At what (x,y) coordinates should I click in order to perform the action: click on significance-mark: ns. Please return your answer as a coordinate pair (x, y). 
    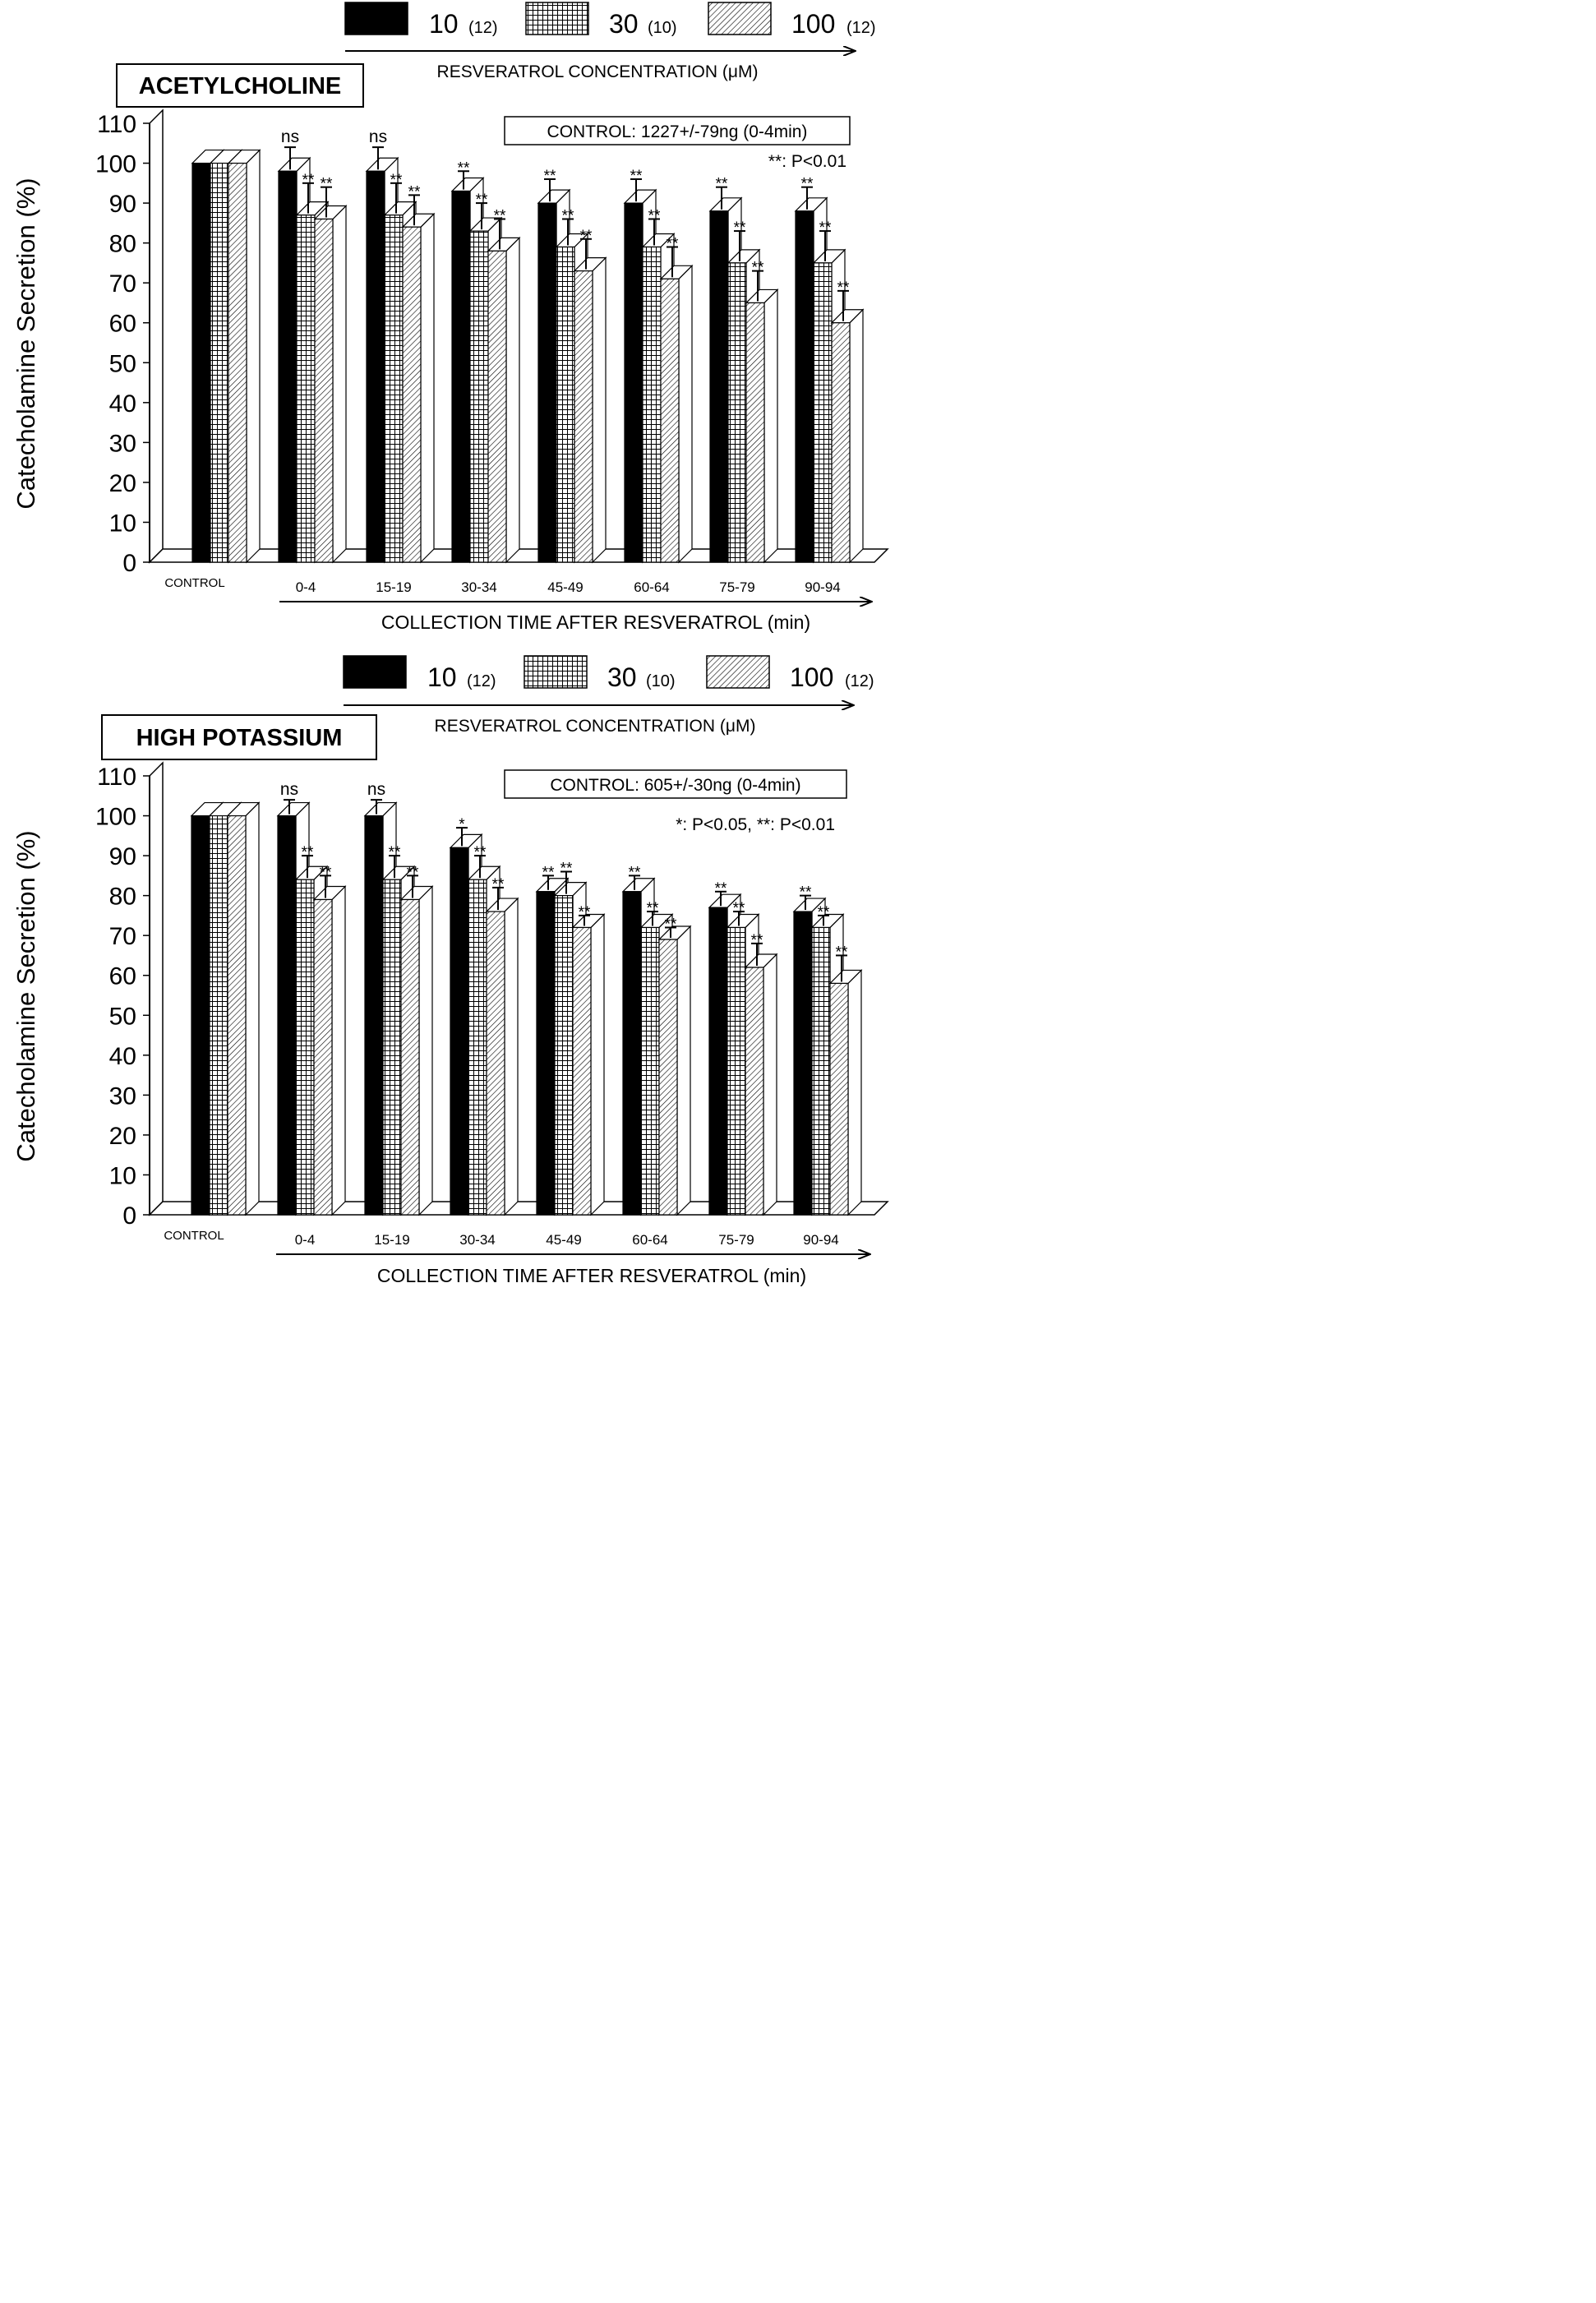
    Looking at the image, I should click on (378, 137).